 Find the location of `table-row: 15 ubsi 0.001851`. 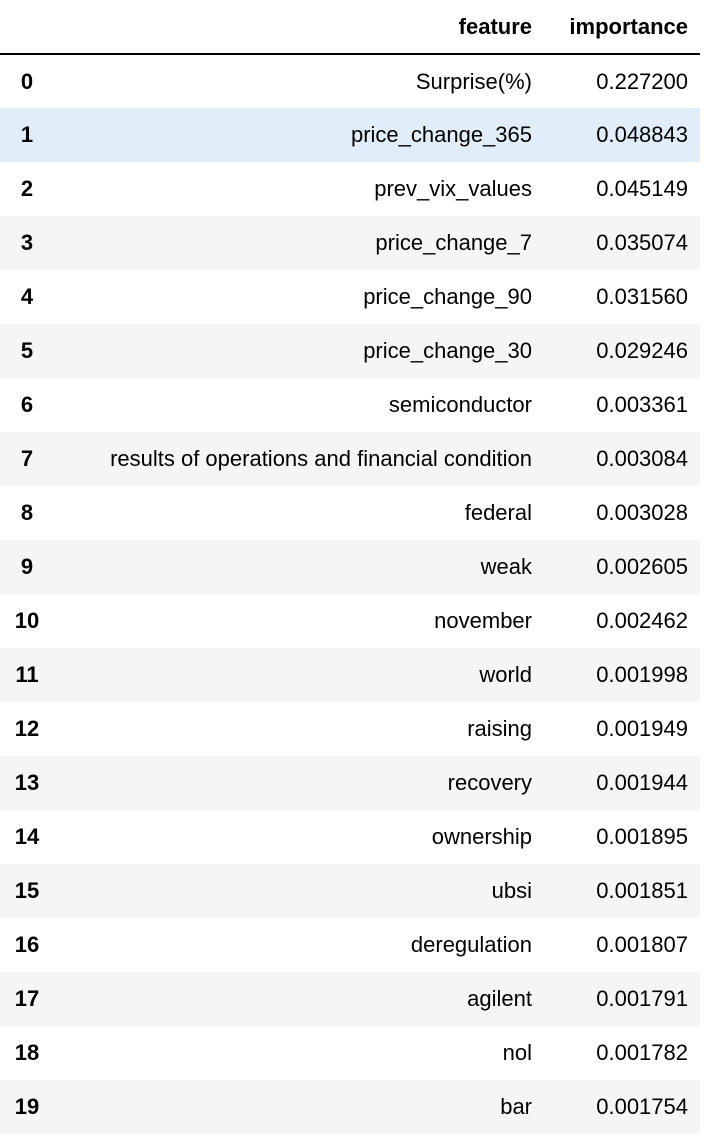

table-row: 15 ubsi 0.001851 is located at coordinates (350, 891).